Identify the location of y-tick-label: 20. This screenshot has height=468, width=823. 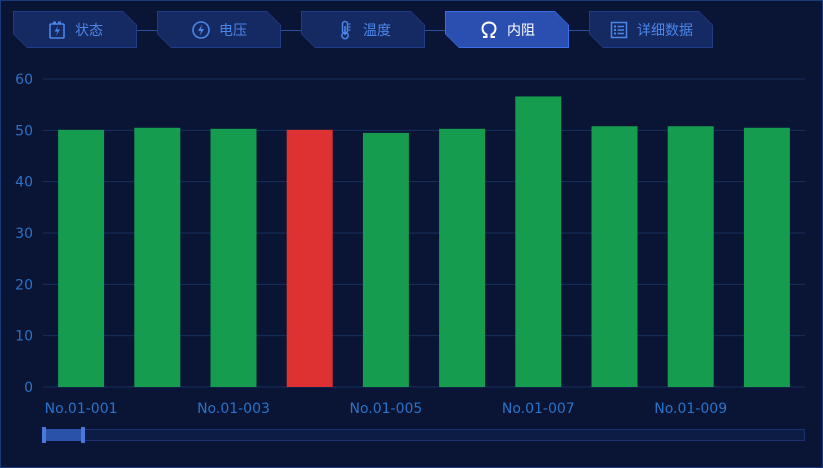
(24, 285).